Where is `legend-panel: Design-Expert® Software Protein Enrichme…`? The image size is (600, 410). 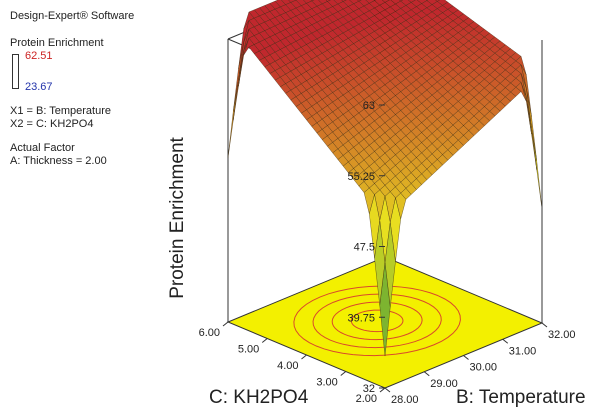 legend-panel: Design-Expert® Software Protein Enrichme… is located at coordinates (95, 89).